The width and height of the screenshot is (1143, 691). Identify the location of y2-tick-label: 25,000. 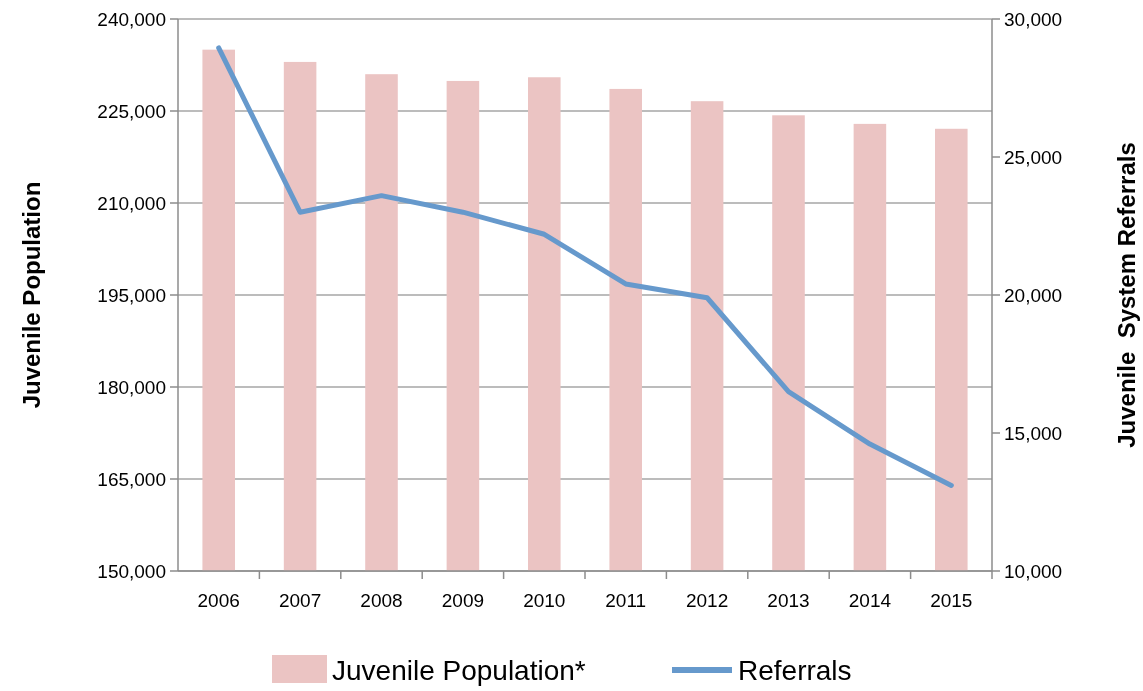
(1033, 157).